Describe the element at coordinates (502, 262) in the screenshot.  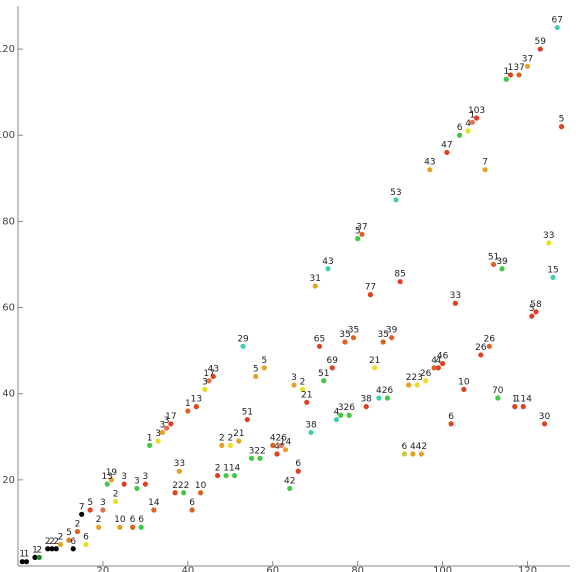
I see `data-point-label: 39` at that location.